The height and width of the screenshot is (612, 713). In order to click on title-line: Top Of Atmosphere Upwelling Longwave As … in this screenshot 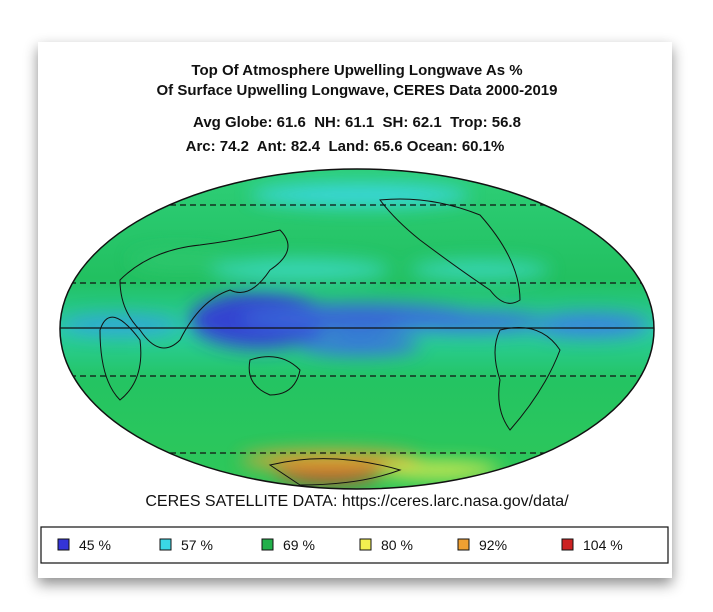, I will do `click(356, 70)`.